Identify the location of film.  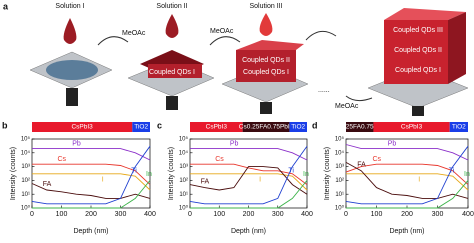
(72, 70).